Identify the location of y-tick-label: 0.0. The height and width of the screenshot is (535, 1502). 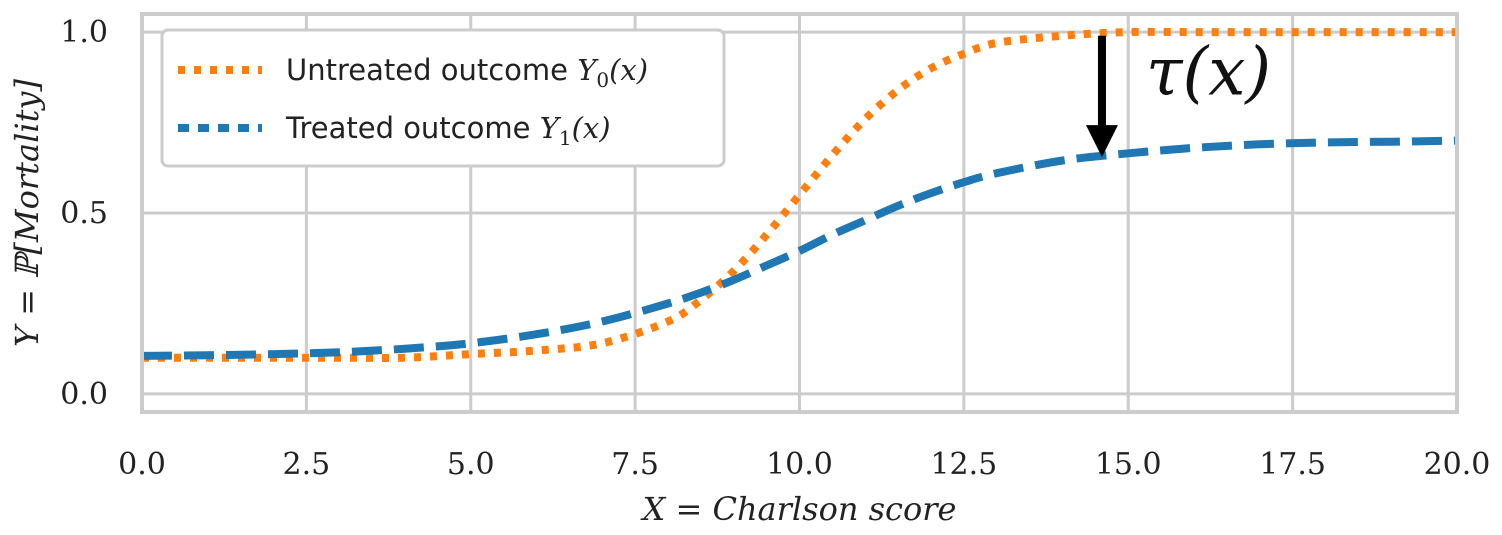
(84, 394).